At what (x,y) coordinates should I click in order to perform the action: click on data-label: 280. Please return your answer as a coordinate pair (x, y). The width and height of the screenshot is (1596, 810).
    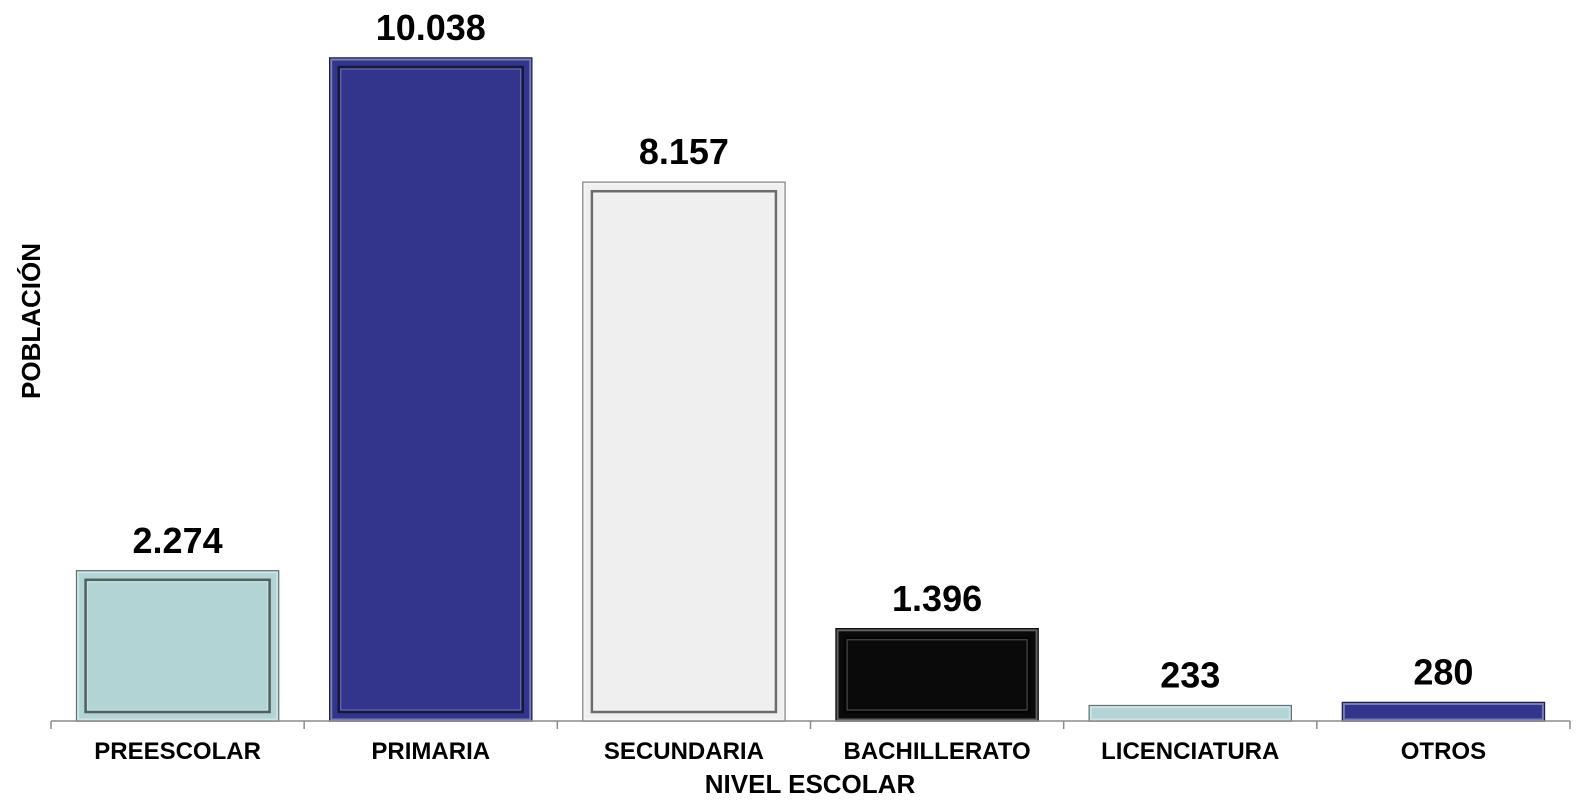
    Looking at the image, I should click on (1443, 672).